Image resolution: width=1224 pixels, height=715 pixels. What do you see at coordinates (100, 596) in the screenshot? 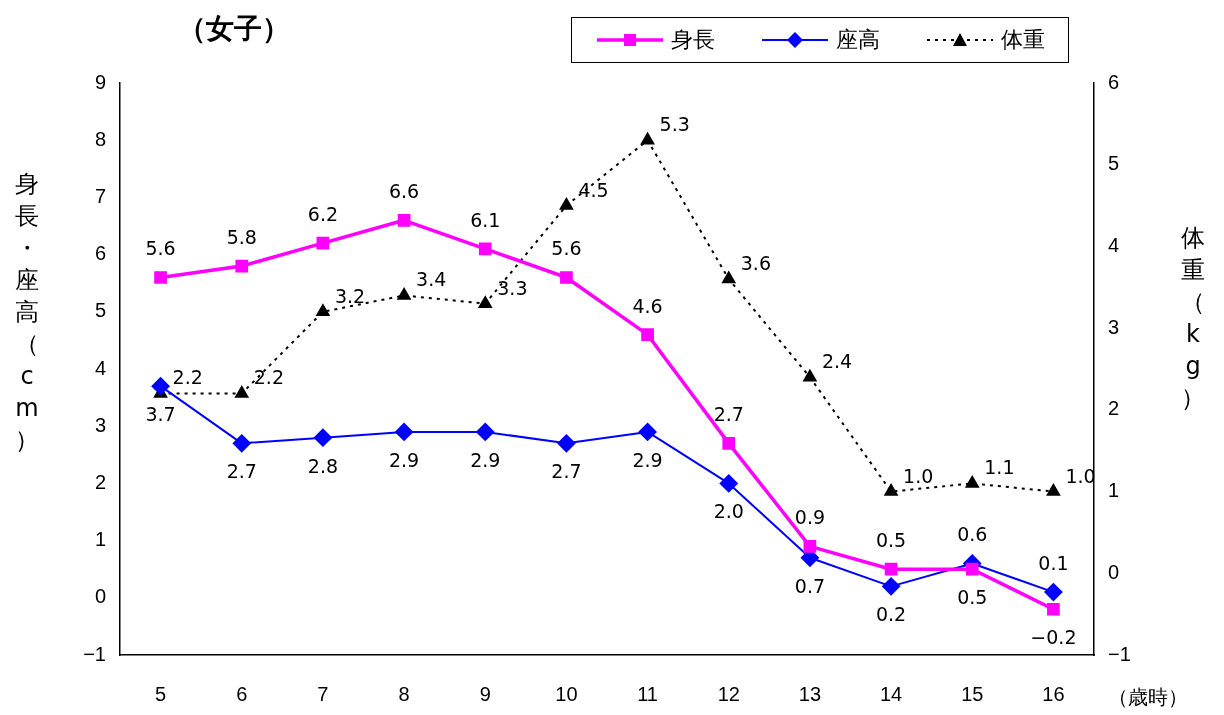
I see `y-tick-label: 0` at bounding box center [100, 596].